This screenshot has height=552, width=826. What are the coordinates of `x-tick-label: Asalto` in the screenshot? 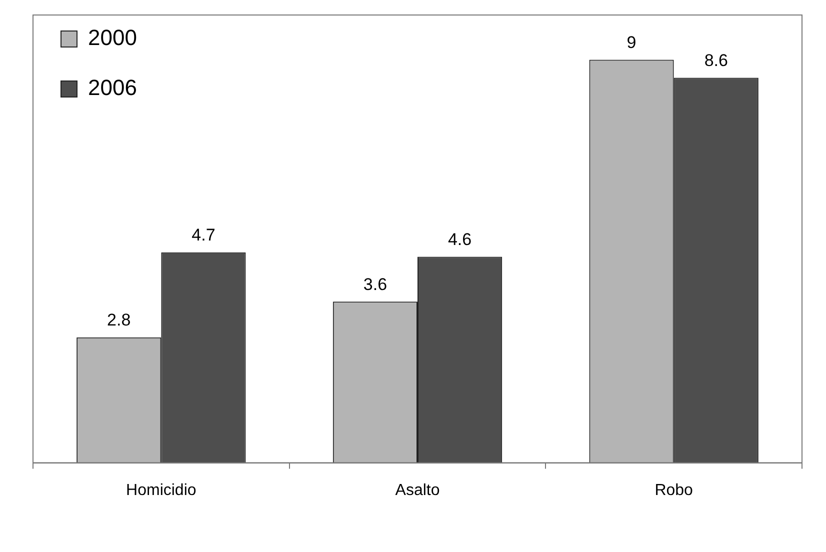 It's located at (417, 490).